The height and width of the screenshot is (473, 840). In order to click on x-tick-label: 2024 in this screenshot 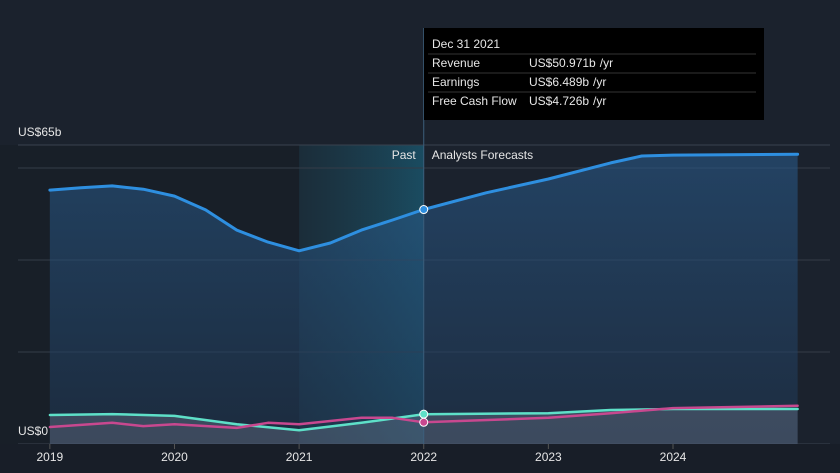, I will do `click(673, 457)`.